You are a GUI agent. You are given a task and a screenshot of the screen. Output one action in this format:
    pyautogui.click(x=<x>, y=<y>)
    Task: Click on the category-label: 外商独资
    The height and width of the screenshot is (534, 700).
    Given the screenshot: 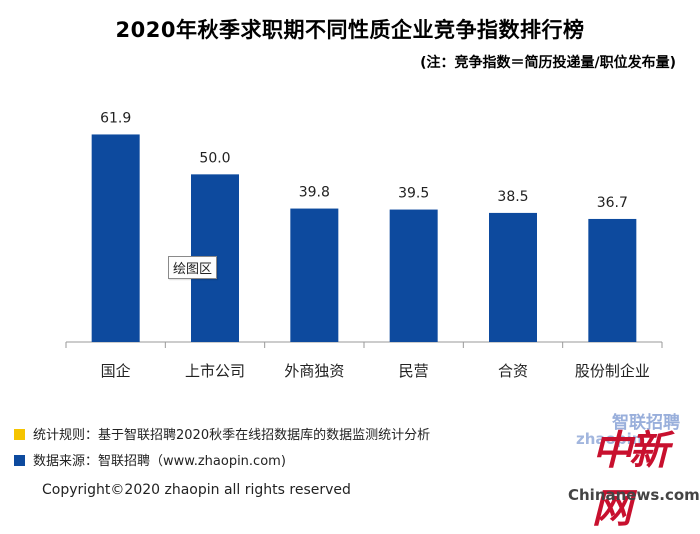 What is the action you would take?
    pyautogui.click(x=314, y=371)
    